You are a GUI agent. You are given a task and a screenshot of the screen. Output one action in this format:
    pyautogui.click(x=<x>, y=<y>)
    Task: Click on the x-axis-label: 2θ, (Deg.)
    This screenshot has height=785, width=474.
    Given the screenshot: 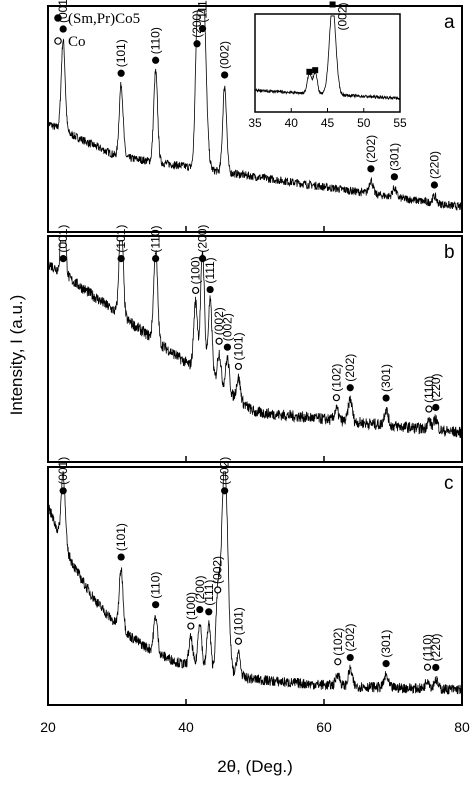 What is the action you would take?
    pyautogui.click(x=255, y=766)
    